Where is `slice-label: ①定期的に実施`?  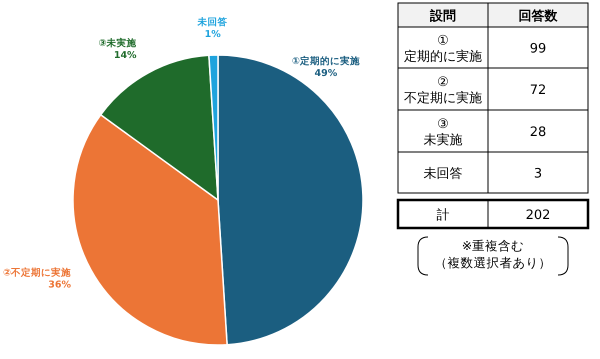
slice-label: ①定期的に実施 is located at coordinates (326, 60).